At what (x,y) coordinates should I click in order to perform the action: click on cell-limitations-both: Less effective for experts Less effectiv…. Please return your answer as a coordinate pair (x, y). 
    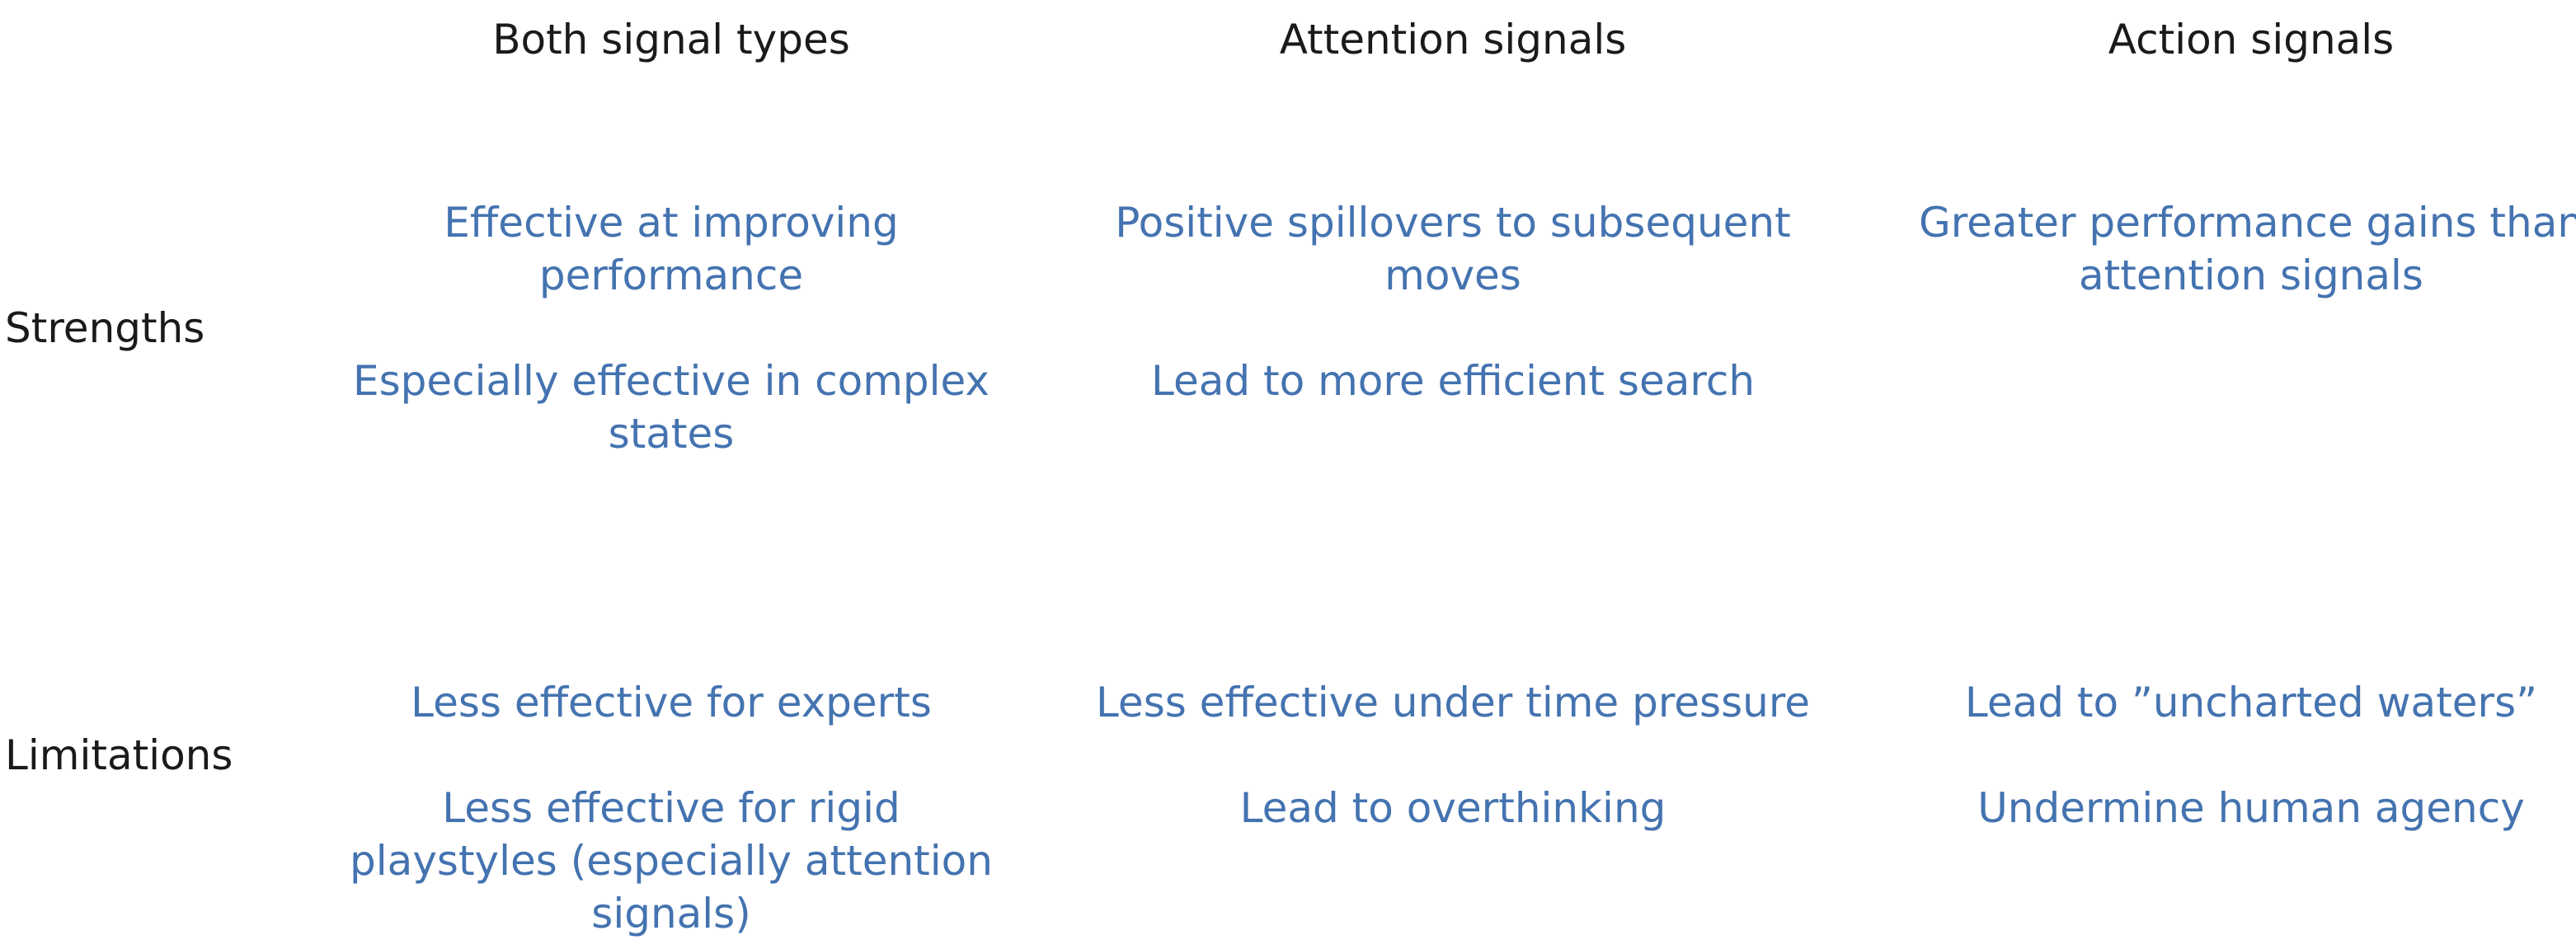
    Looking at the image, I should click on (671, 808).